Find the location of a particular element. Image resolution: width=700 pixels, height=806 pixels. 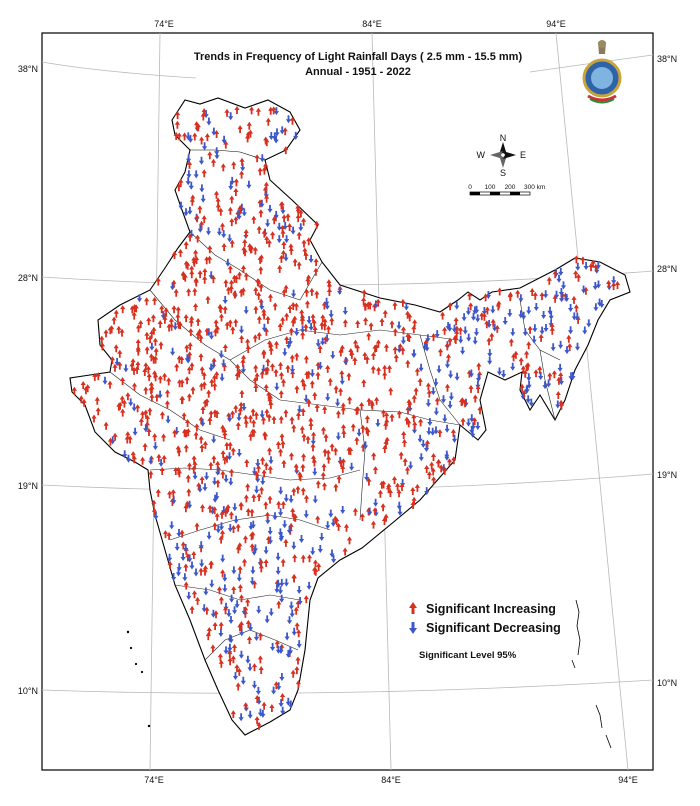

left-label-38n: 38°N is located at coordinates (28, 69).